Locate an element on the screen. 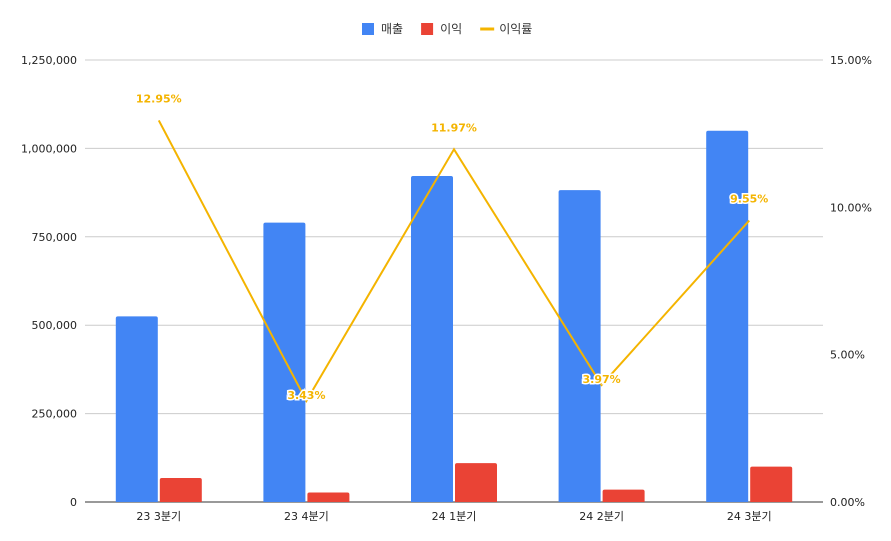 Image resolution: width=891 pixels, height=541 pixels. right-axis-ticks: 0.00% 5.00% 10.00% 15.00% is located at coordinates (851, 281).